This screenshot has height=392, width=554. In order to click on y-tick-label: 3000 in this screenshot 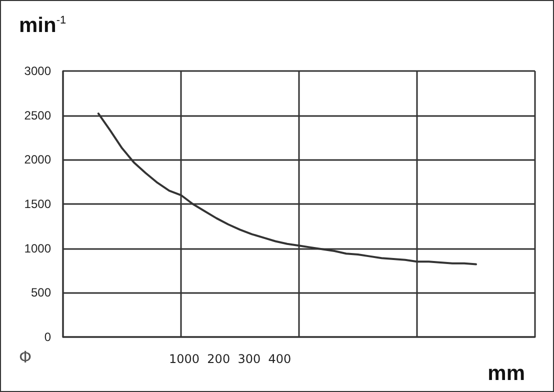, I will do `click(38, 71)`.